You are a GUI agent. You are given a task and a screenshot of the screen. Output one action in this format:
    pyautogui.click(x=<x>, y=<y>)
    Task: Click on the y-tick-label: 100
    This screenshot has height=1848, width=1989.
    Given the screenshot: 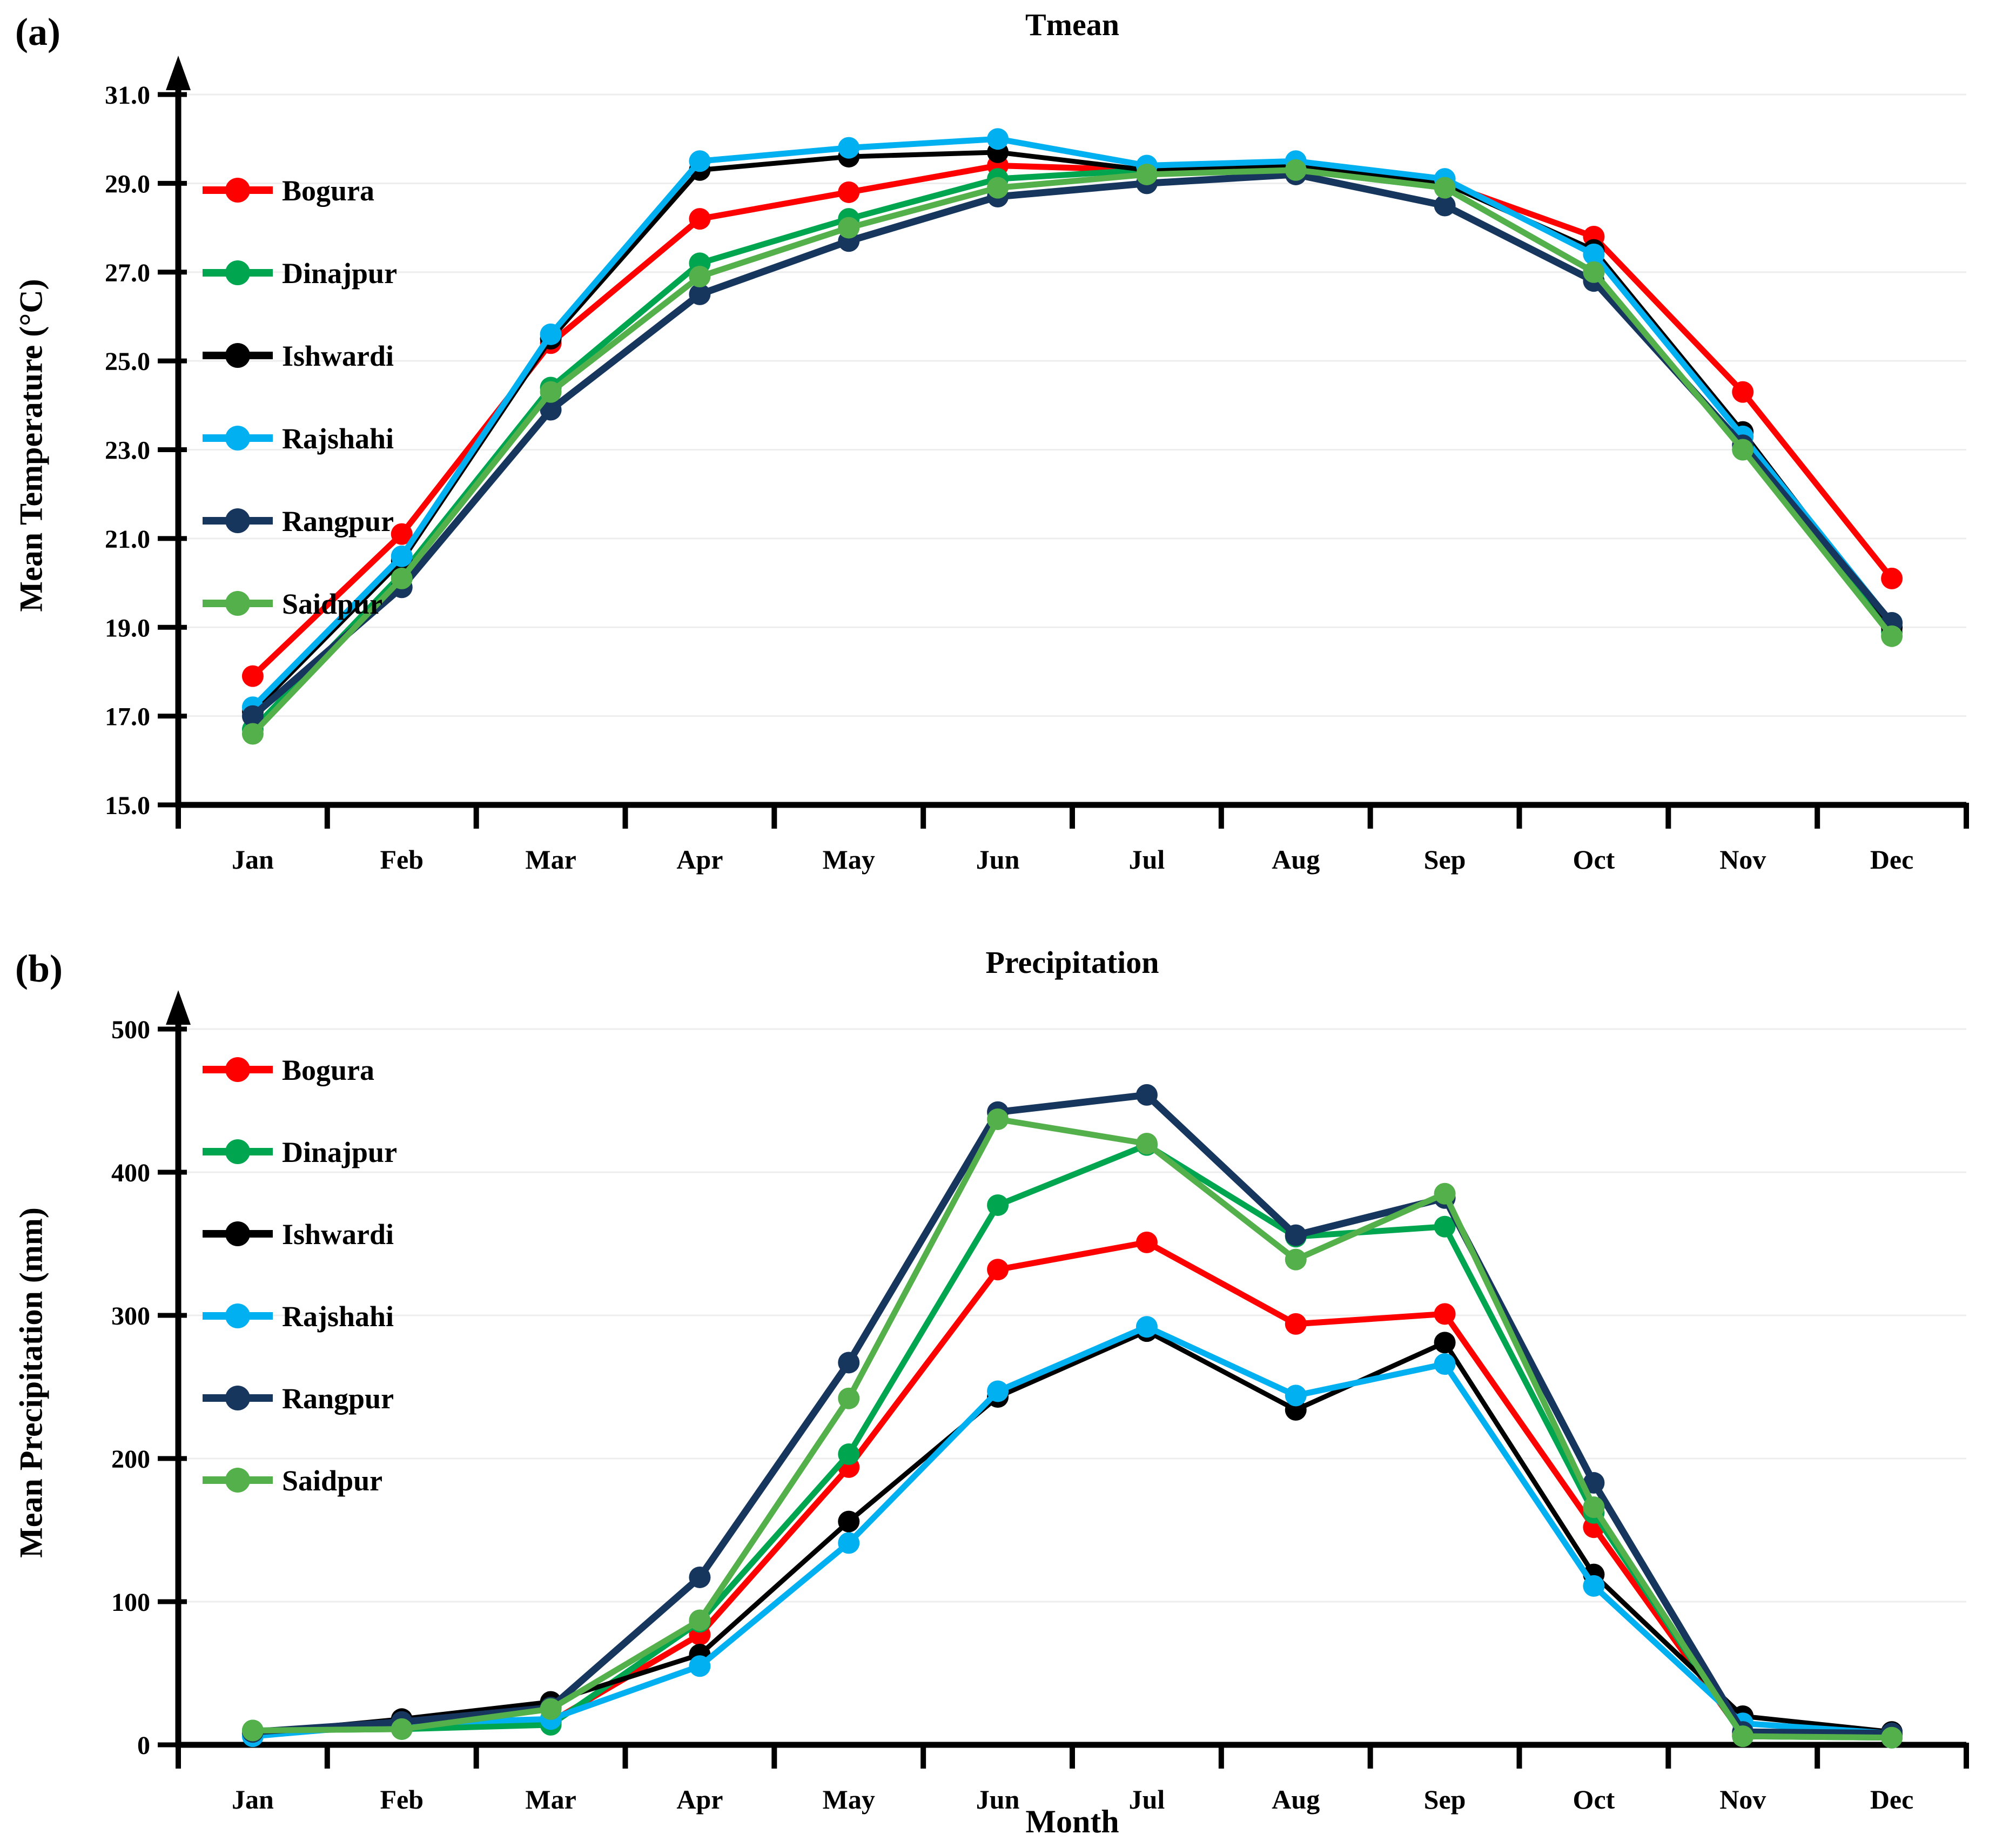 What is the action you would take?
    pyautogui.click(x=130, y=1603)
    